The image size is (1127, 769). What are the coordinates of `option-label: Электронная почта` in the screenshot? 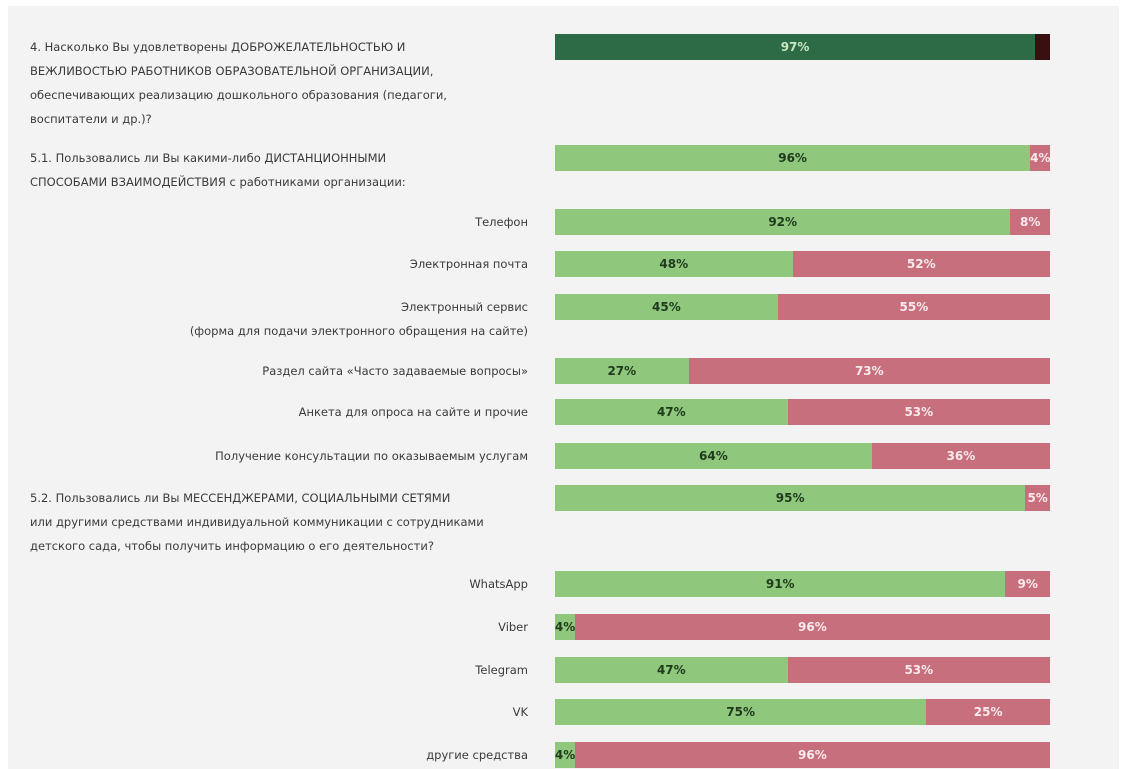 It's located at (468, 264).